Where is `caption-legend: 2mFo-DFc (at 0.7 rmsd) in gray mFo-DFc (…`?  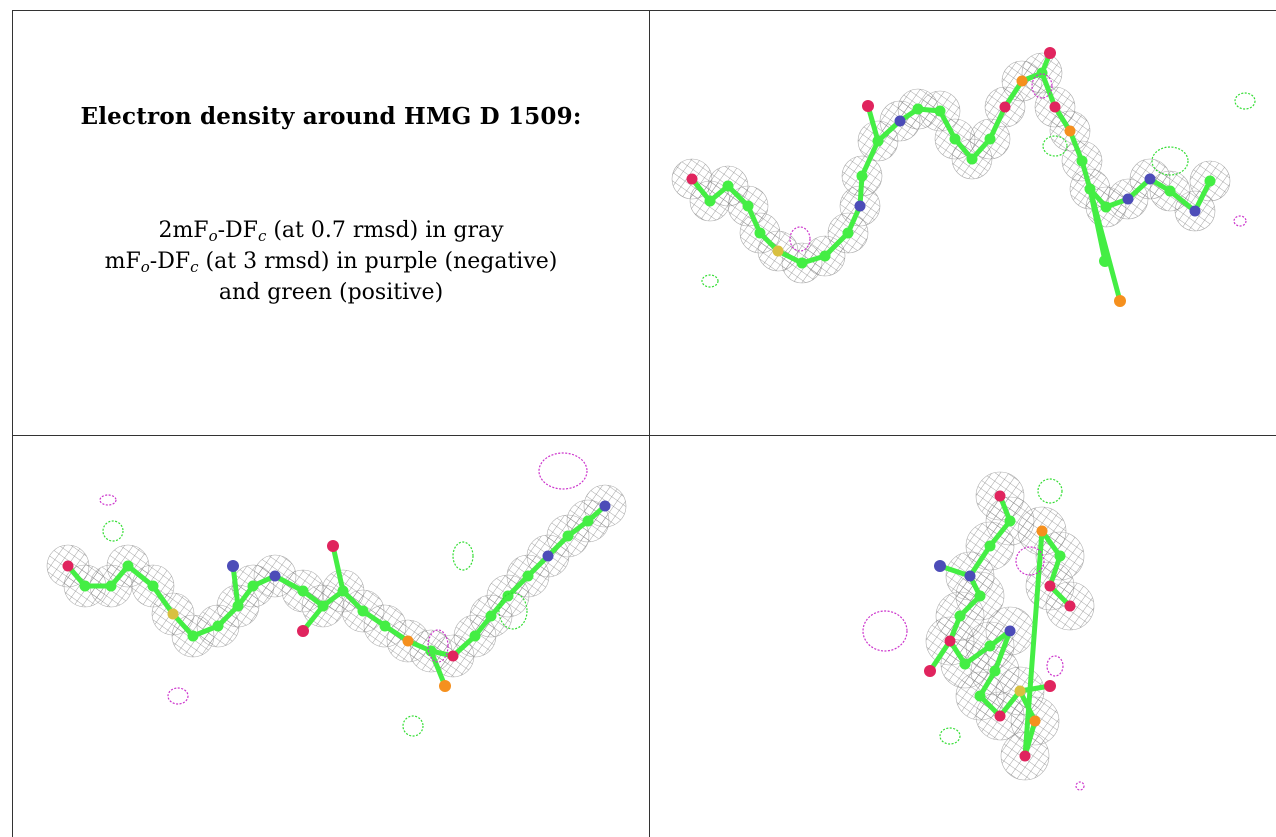 caption-legend: 2mFo-DFc (at 0.7 rmsd) in gray mFo-DFc (… is located at coordinates (331, 261).